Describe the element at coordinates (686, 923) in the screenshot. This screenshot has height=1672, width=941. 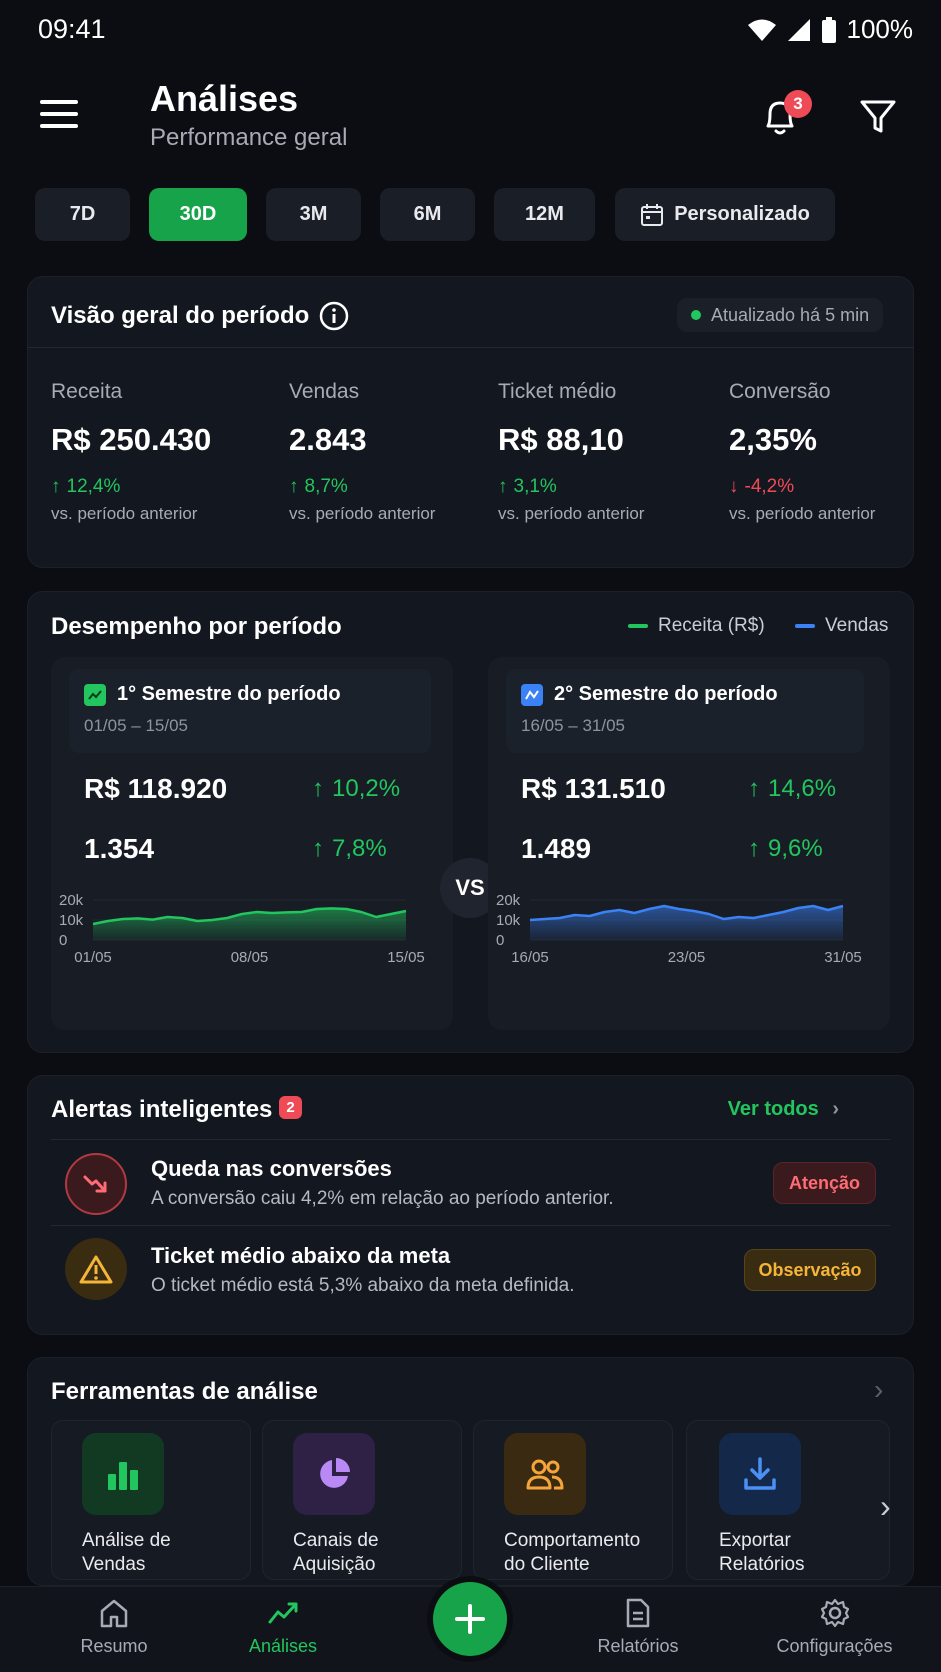
I see `series-area` at that location.